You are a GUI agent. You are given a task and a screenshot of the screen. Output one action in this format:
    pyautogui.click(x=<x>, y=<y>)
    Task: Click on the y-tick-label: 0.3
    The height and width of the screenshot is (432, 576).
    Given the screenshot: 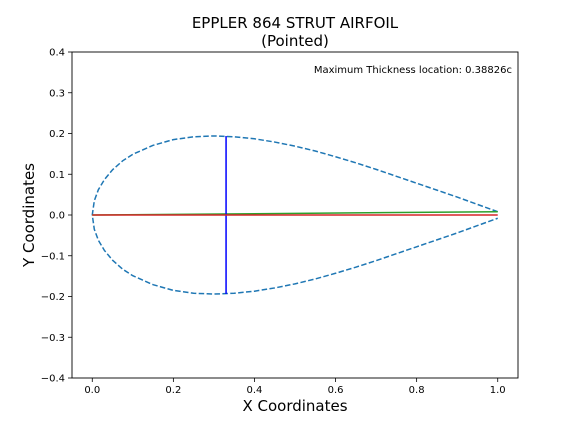 What is the action you would take?
    pyautogui.click(x=57, y=93)
    